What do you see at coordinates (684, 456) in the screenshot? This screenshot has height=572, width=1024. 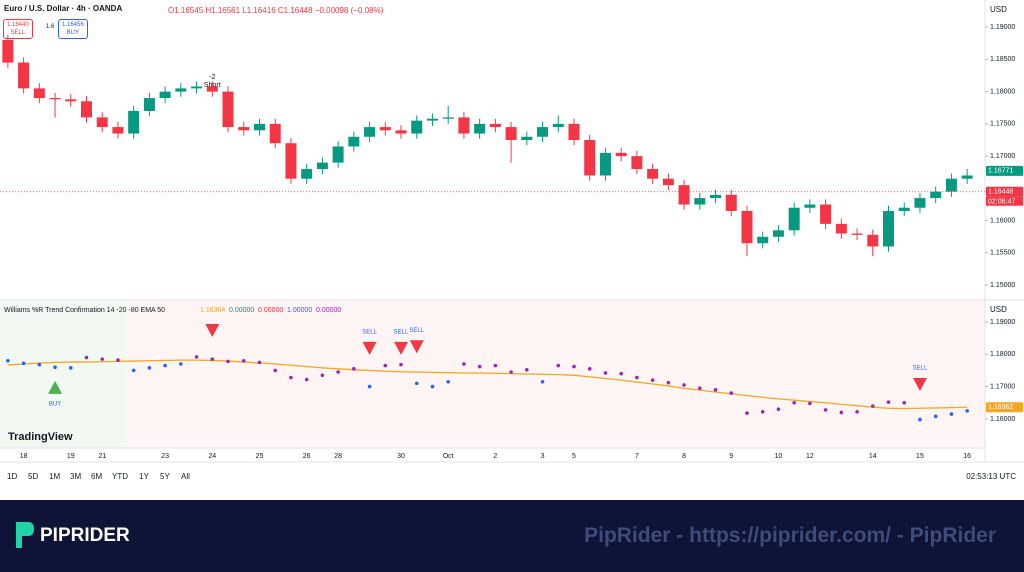 I see `x-tick-label: 8` at bounding box center [684, 456].